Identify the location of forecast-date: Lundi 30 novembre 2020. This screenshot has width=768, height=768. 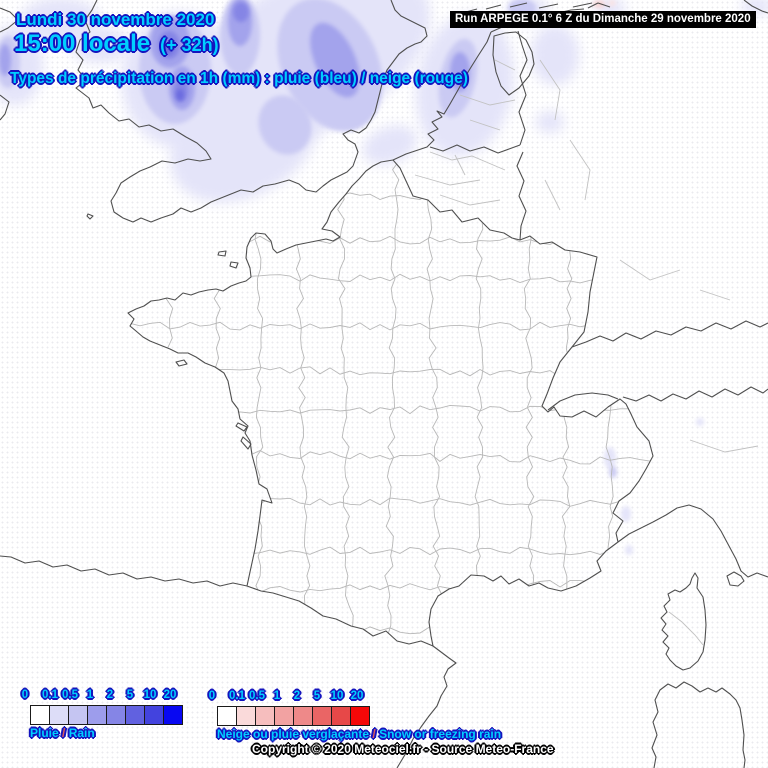
(115, 19).